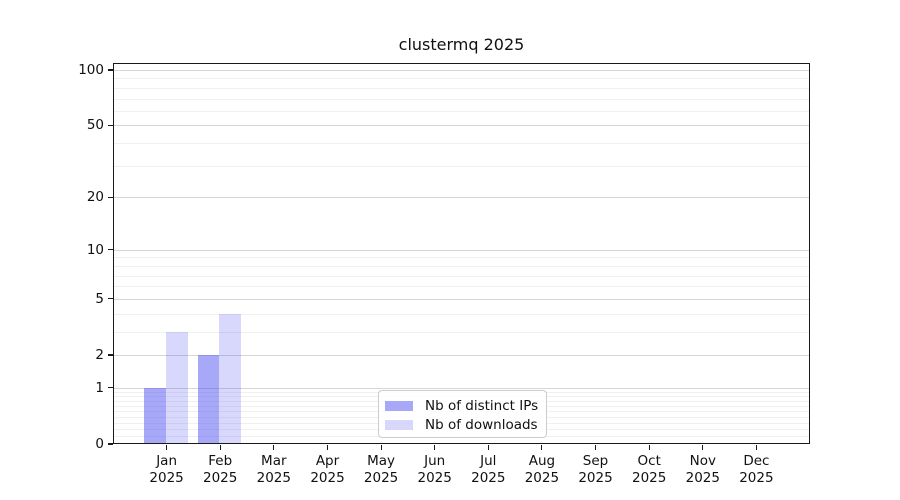 The image size is (900, 500). Describe the element at coordinates (99, 298) in the screenshot. I see `y-tick-label: 5` at that location.